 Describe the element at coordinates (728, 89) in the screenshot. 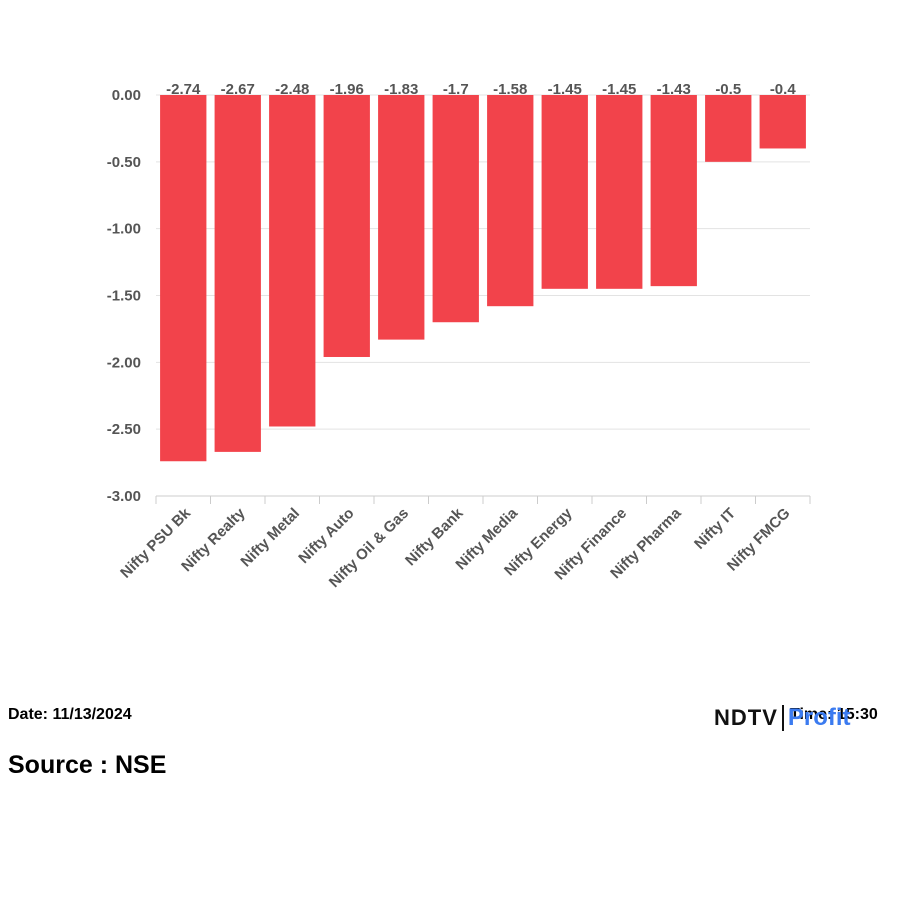

I see `data-label: -0.5` at that location.